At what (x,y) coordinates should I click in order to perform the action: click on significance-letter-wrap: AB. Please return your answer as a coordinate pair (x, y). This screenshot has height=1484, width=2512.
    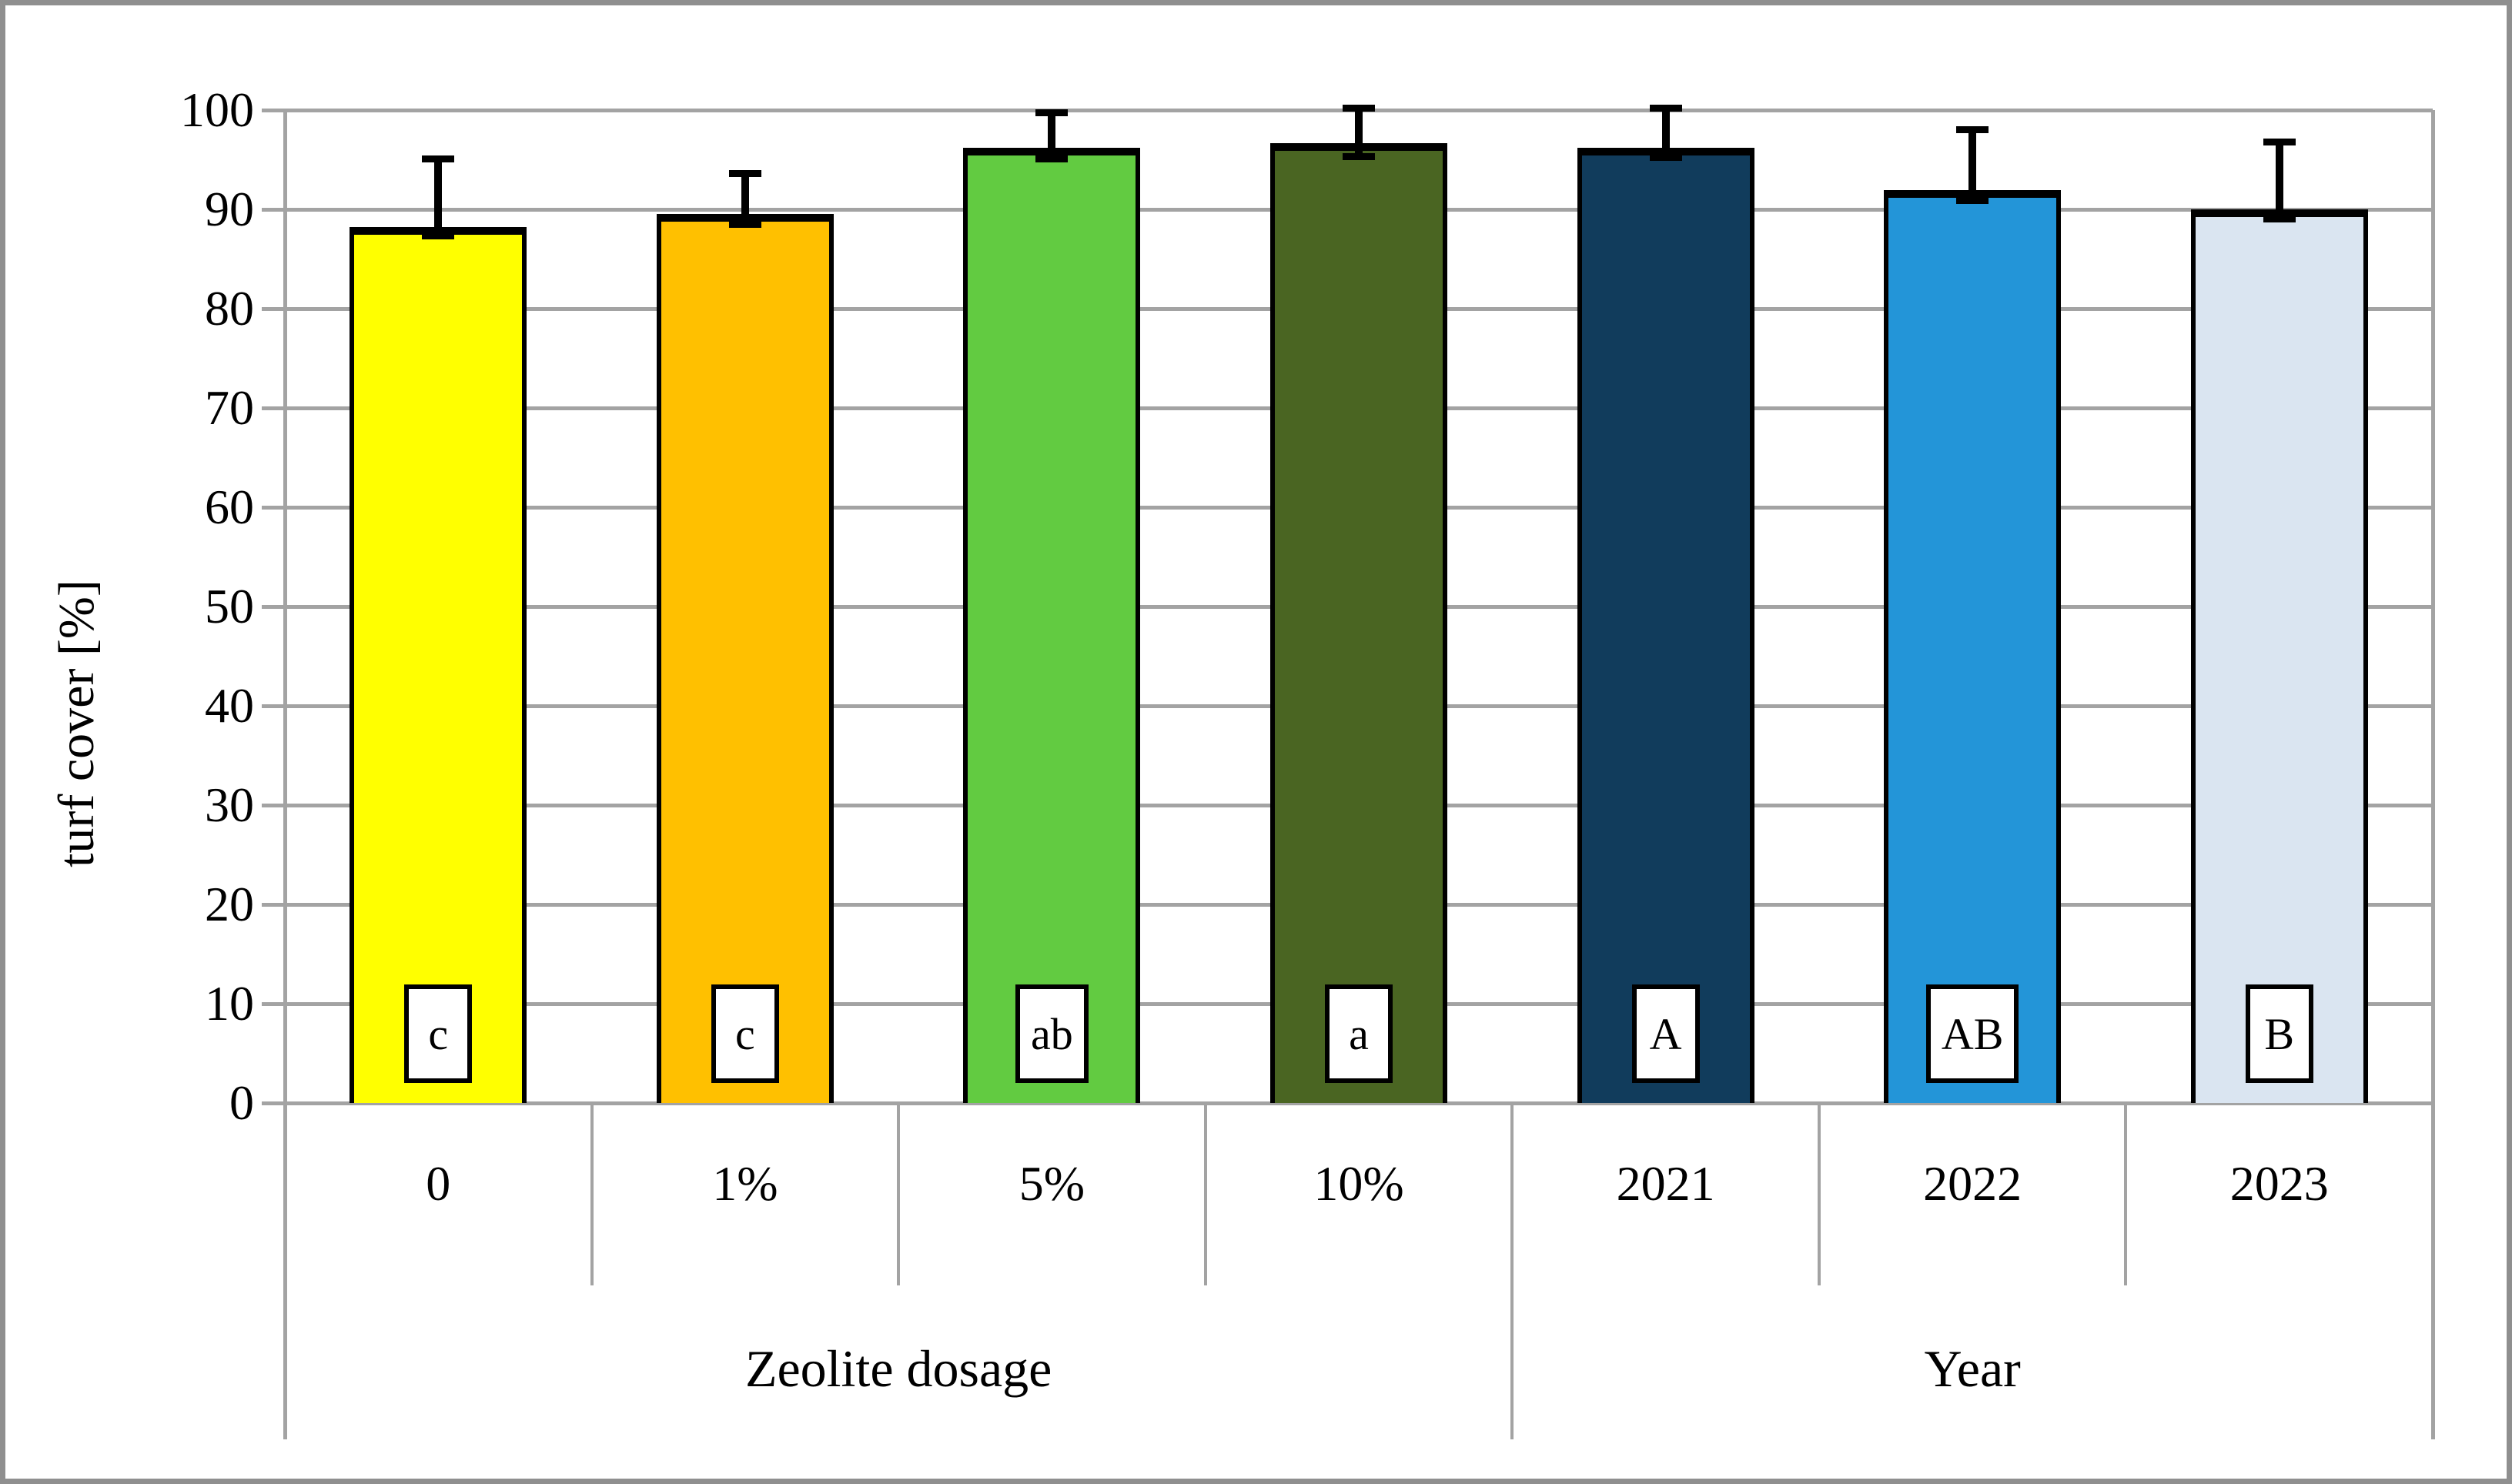
    Looking at the image, I should click on (1973, 1033).